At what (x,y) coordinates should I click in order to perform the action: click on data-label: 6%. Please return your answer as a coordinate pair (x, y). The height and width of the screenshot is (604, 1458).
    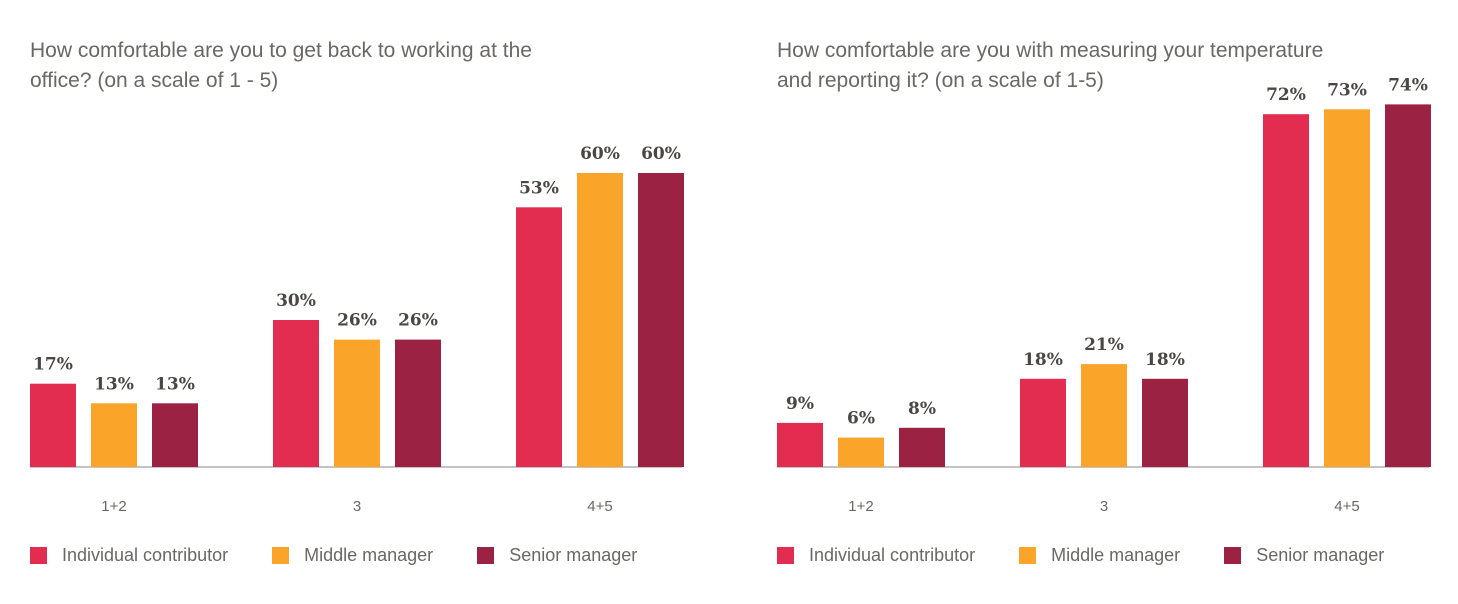
    Looking at the image, I should click on (861, 419).